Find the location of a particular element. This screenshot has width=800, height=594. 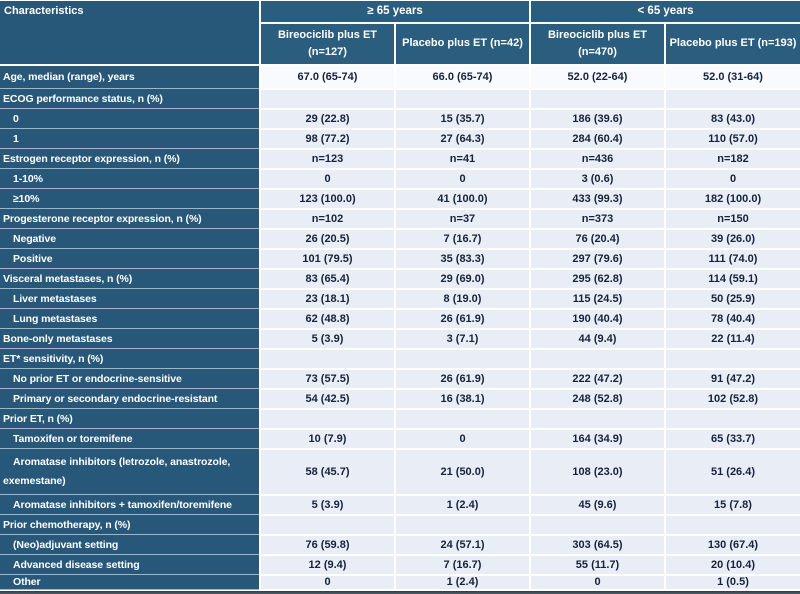

row-label: ≥10% is located at coordinates (130, 198).